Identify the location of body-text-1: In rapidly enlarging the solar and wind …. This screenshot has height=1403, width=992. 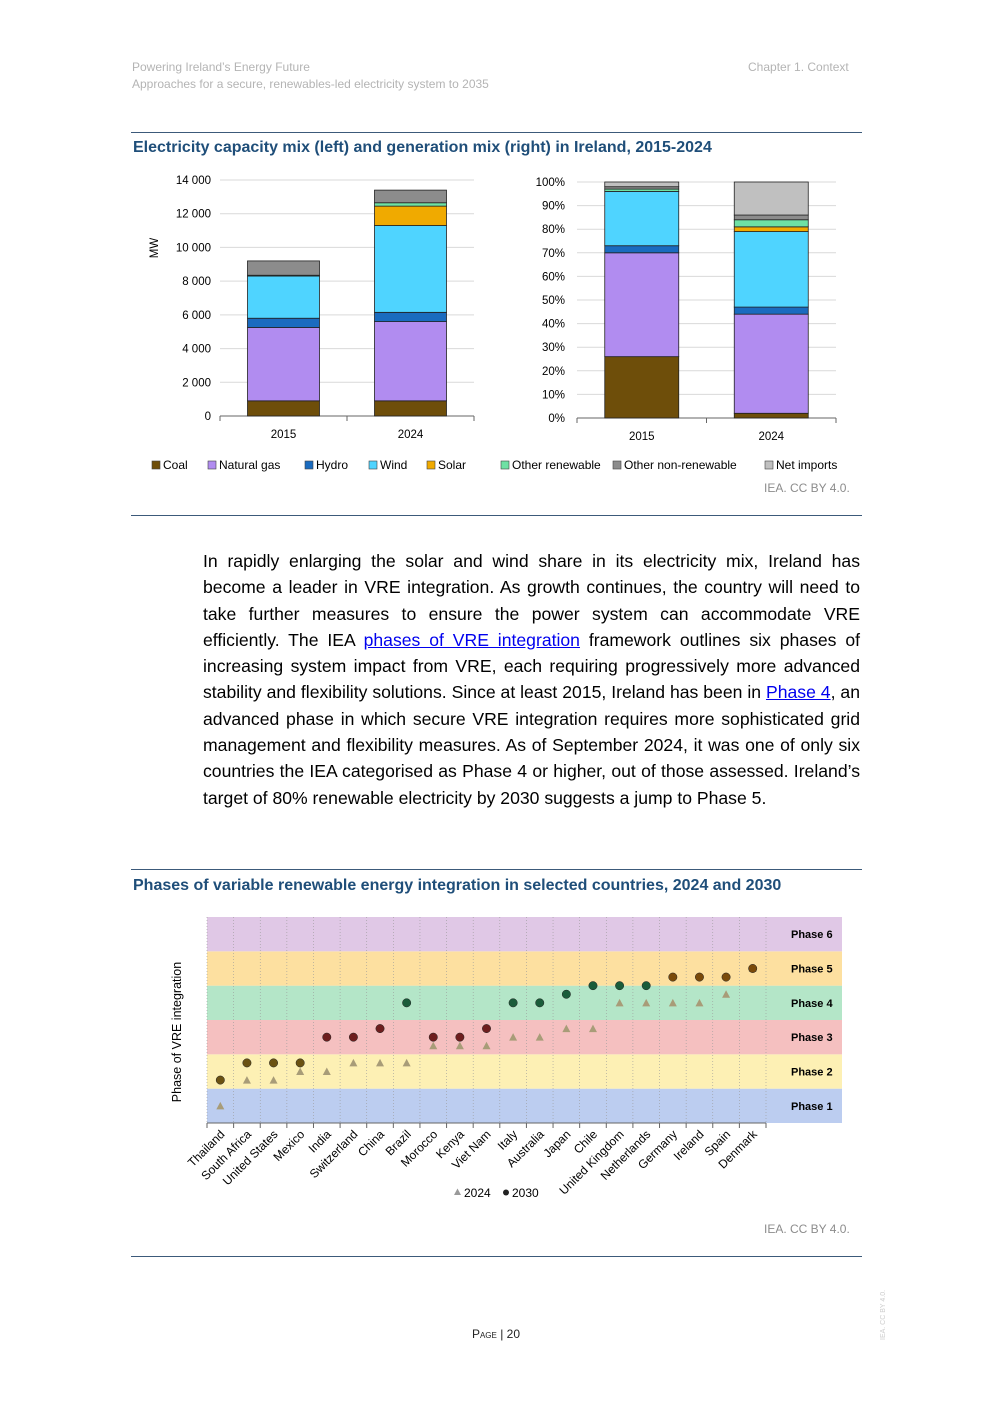
(531, 600).